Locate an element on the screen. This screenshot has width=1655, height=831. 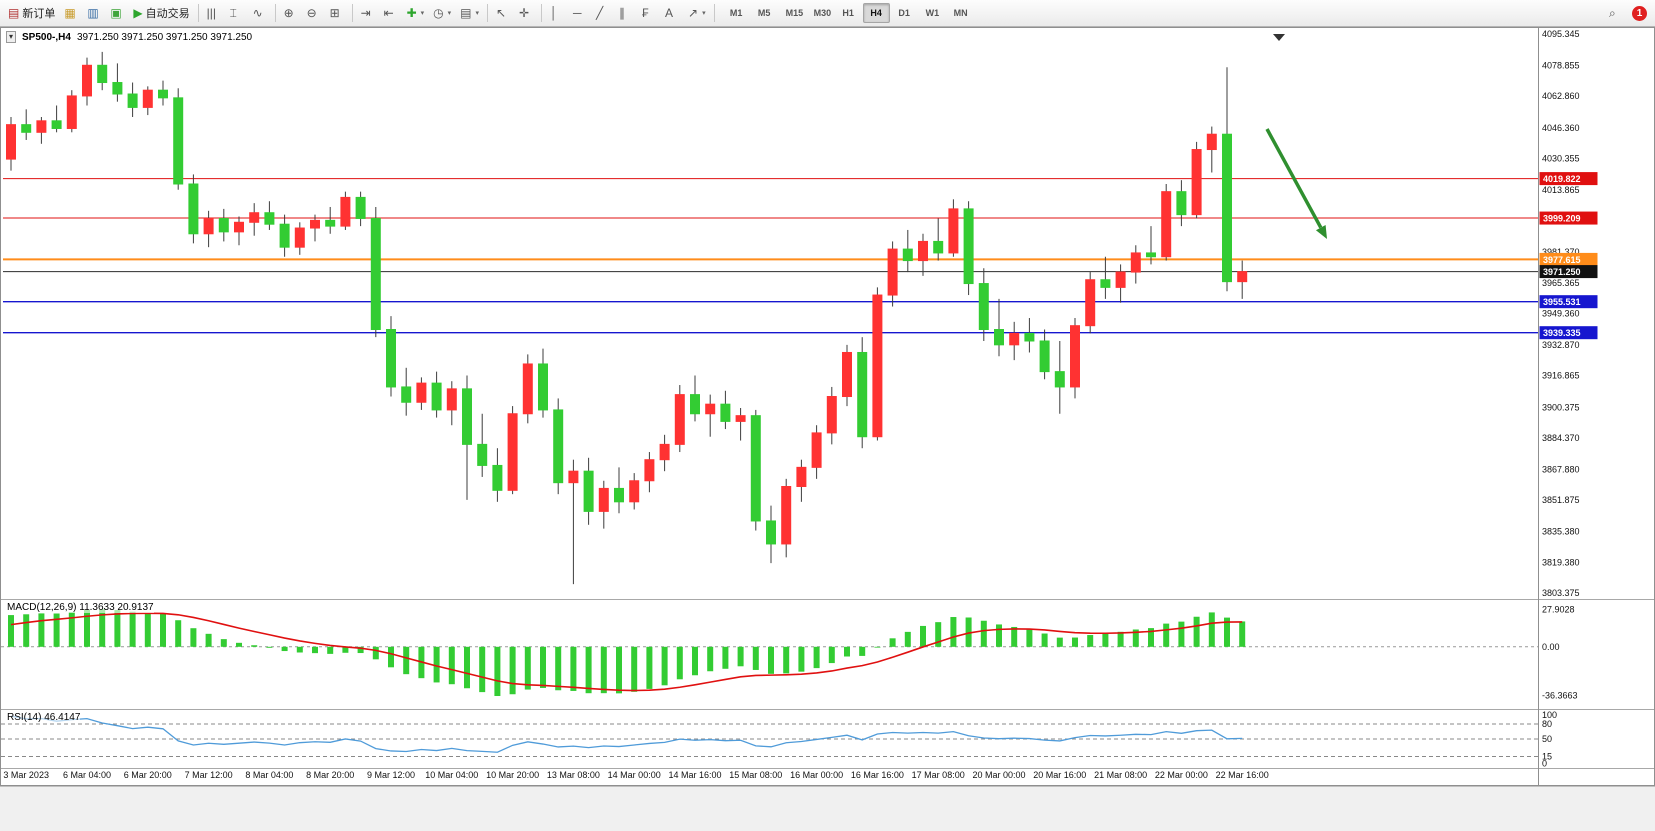
new-chart-button: ✚ ▾ is located at coordinates (416, 13).